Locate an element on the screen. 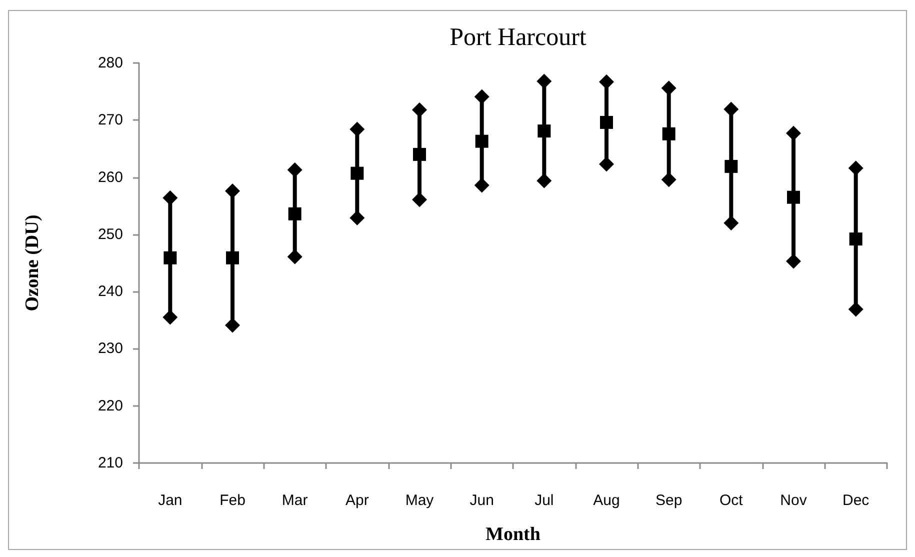 The image size is (915, 557). y-tick-label: 210 is located at coordinates (110, 463).